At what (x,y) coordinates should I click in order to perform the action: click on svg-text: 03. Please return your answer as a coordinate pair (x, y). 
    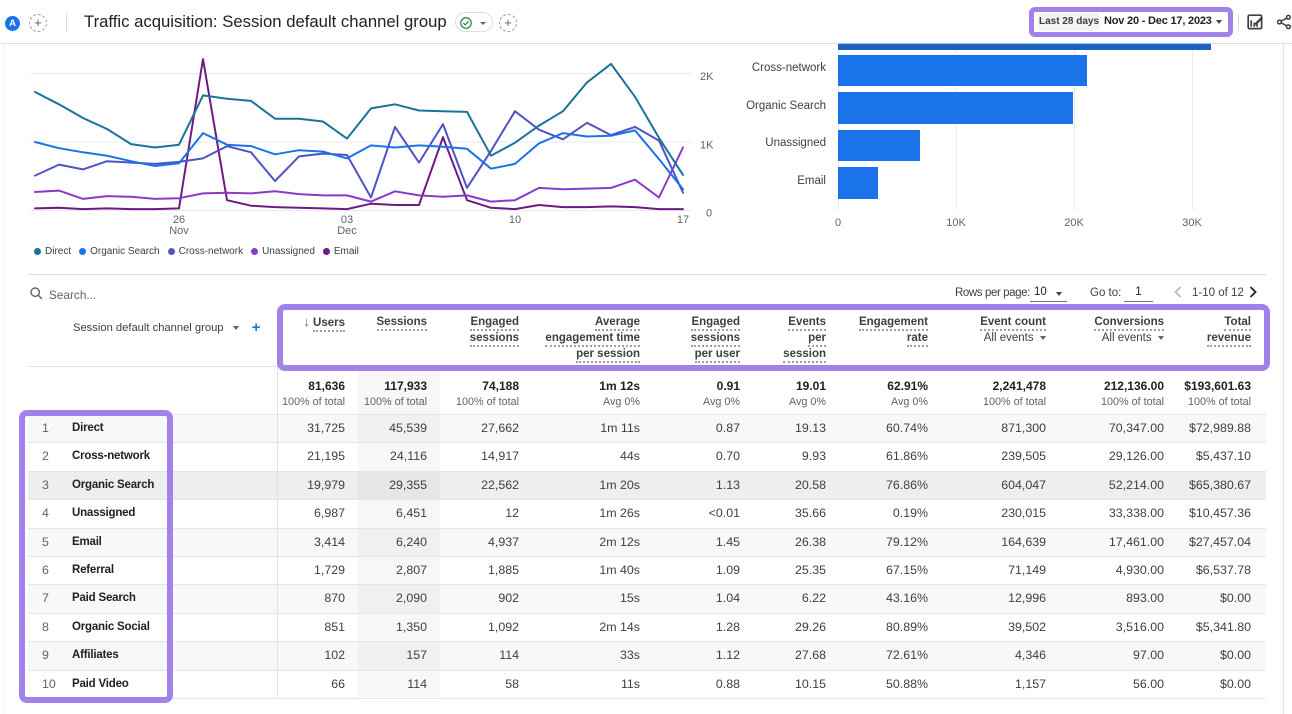
    Looking at the image, I should click on (347, 220).